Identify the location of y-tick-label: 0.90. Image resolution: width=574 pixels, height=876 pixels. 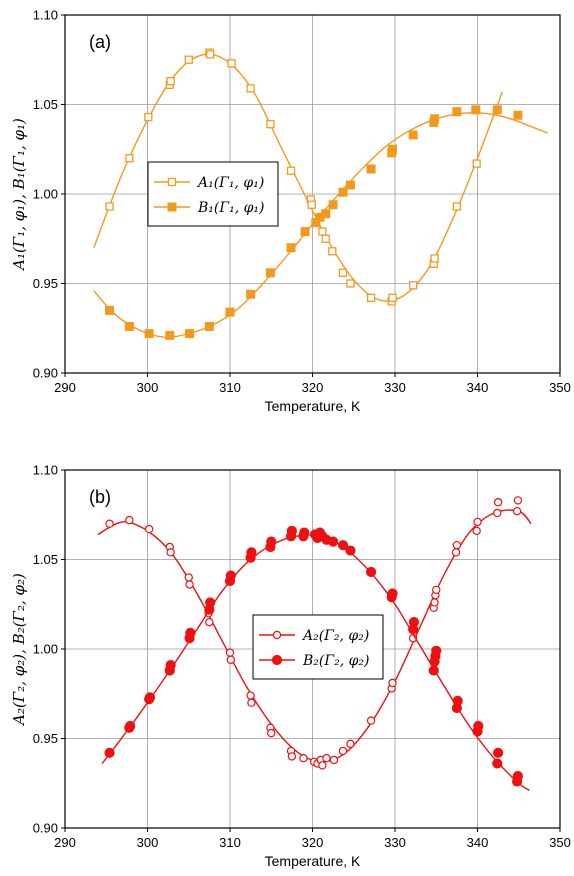
(45, 828).